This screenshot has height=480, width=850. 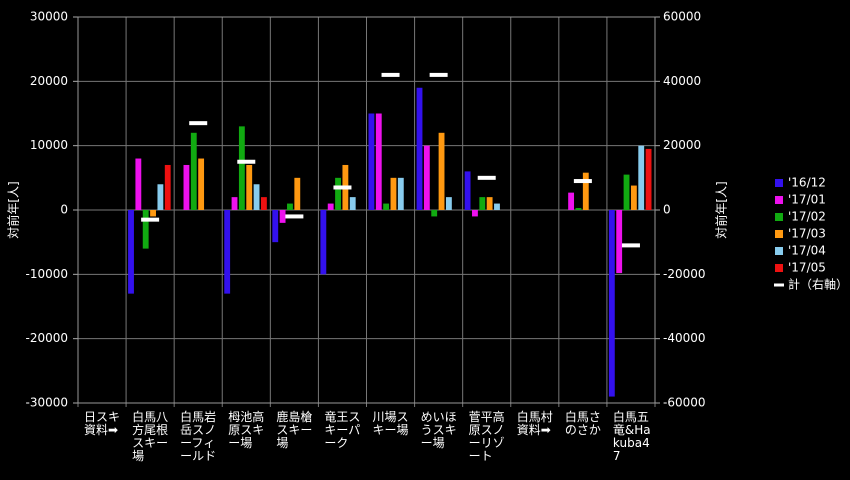 I want to click on y-tick-label: 0, so click(x=64, y=210).